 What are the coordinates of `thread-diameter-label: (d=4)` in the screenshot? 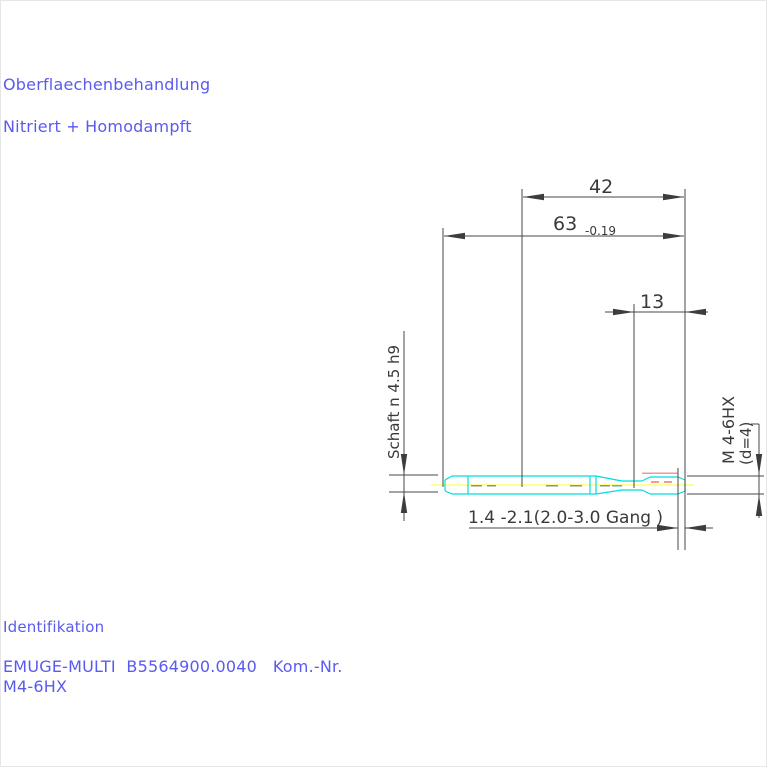 It's located at (746, 443).